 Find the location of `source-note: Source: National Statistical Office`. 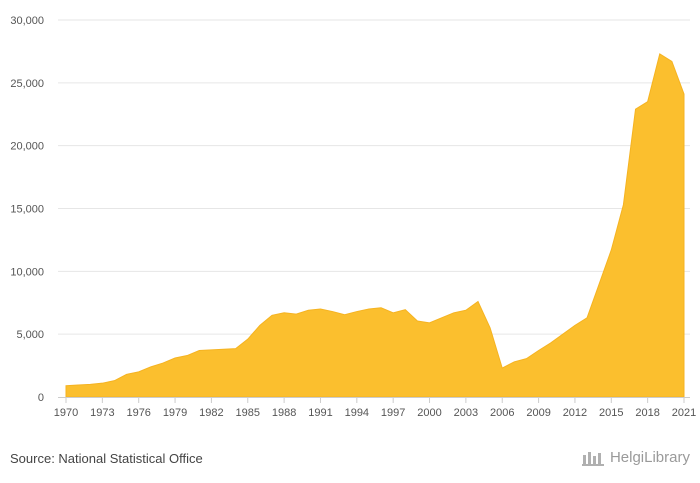

source-note: Source: National Statistical Office is located at coordinates (106, 458).